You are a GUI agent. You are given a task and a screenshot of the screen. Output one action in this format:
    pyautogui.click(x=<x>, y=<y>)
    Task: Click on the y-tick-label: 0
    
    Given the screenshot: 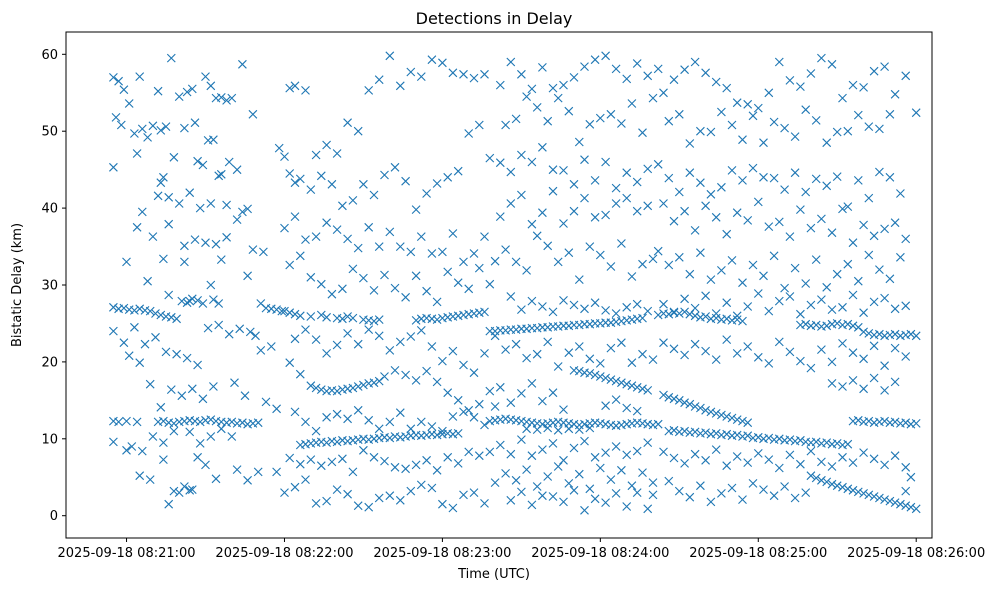 What is the action you would take?
    pyautogui.click(x=54, y=516)
    